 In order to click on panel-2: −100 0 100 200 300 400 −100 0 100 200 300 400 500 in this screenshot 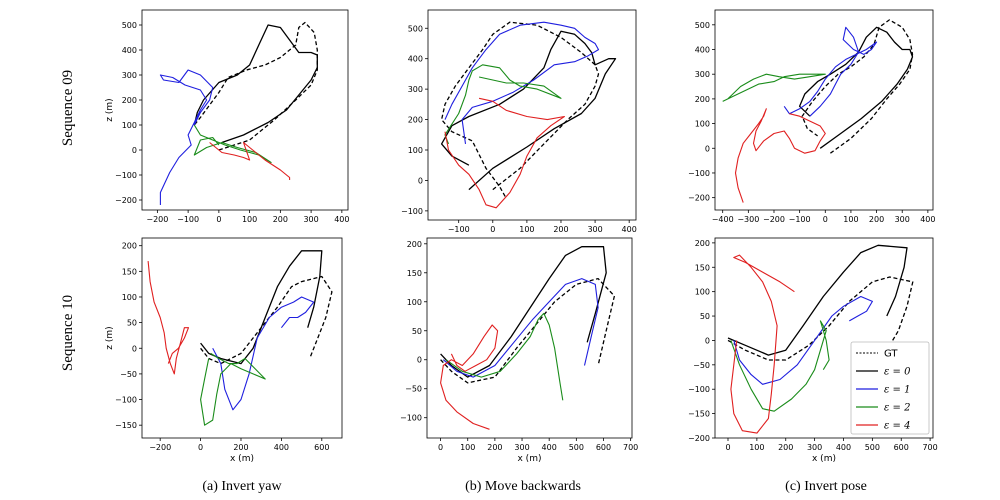, I will do `click(519, 121)`.